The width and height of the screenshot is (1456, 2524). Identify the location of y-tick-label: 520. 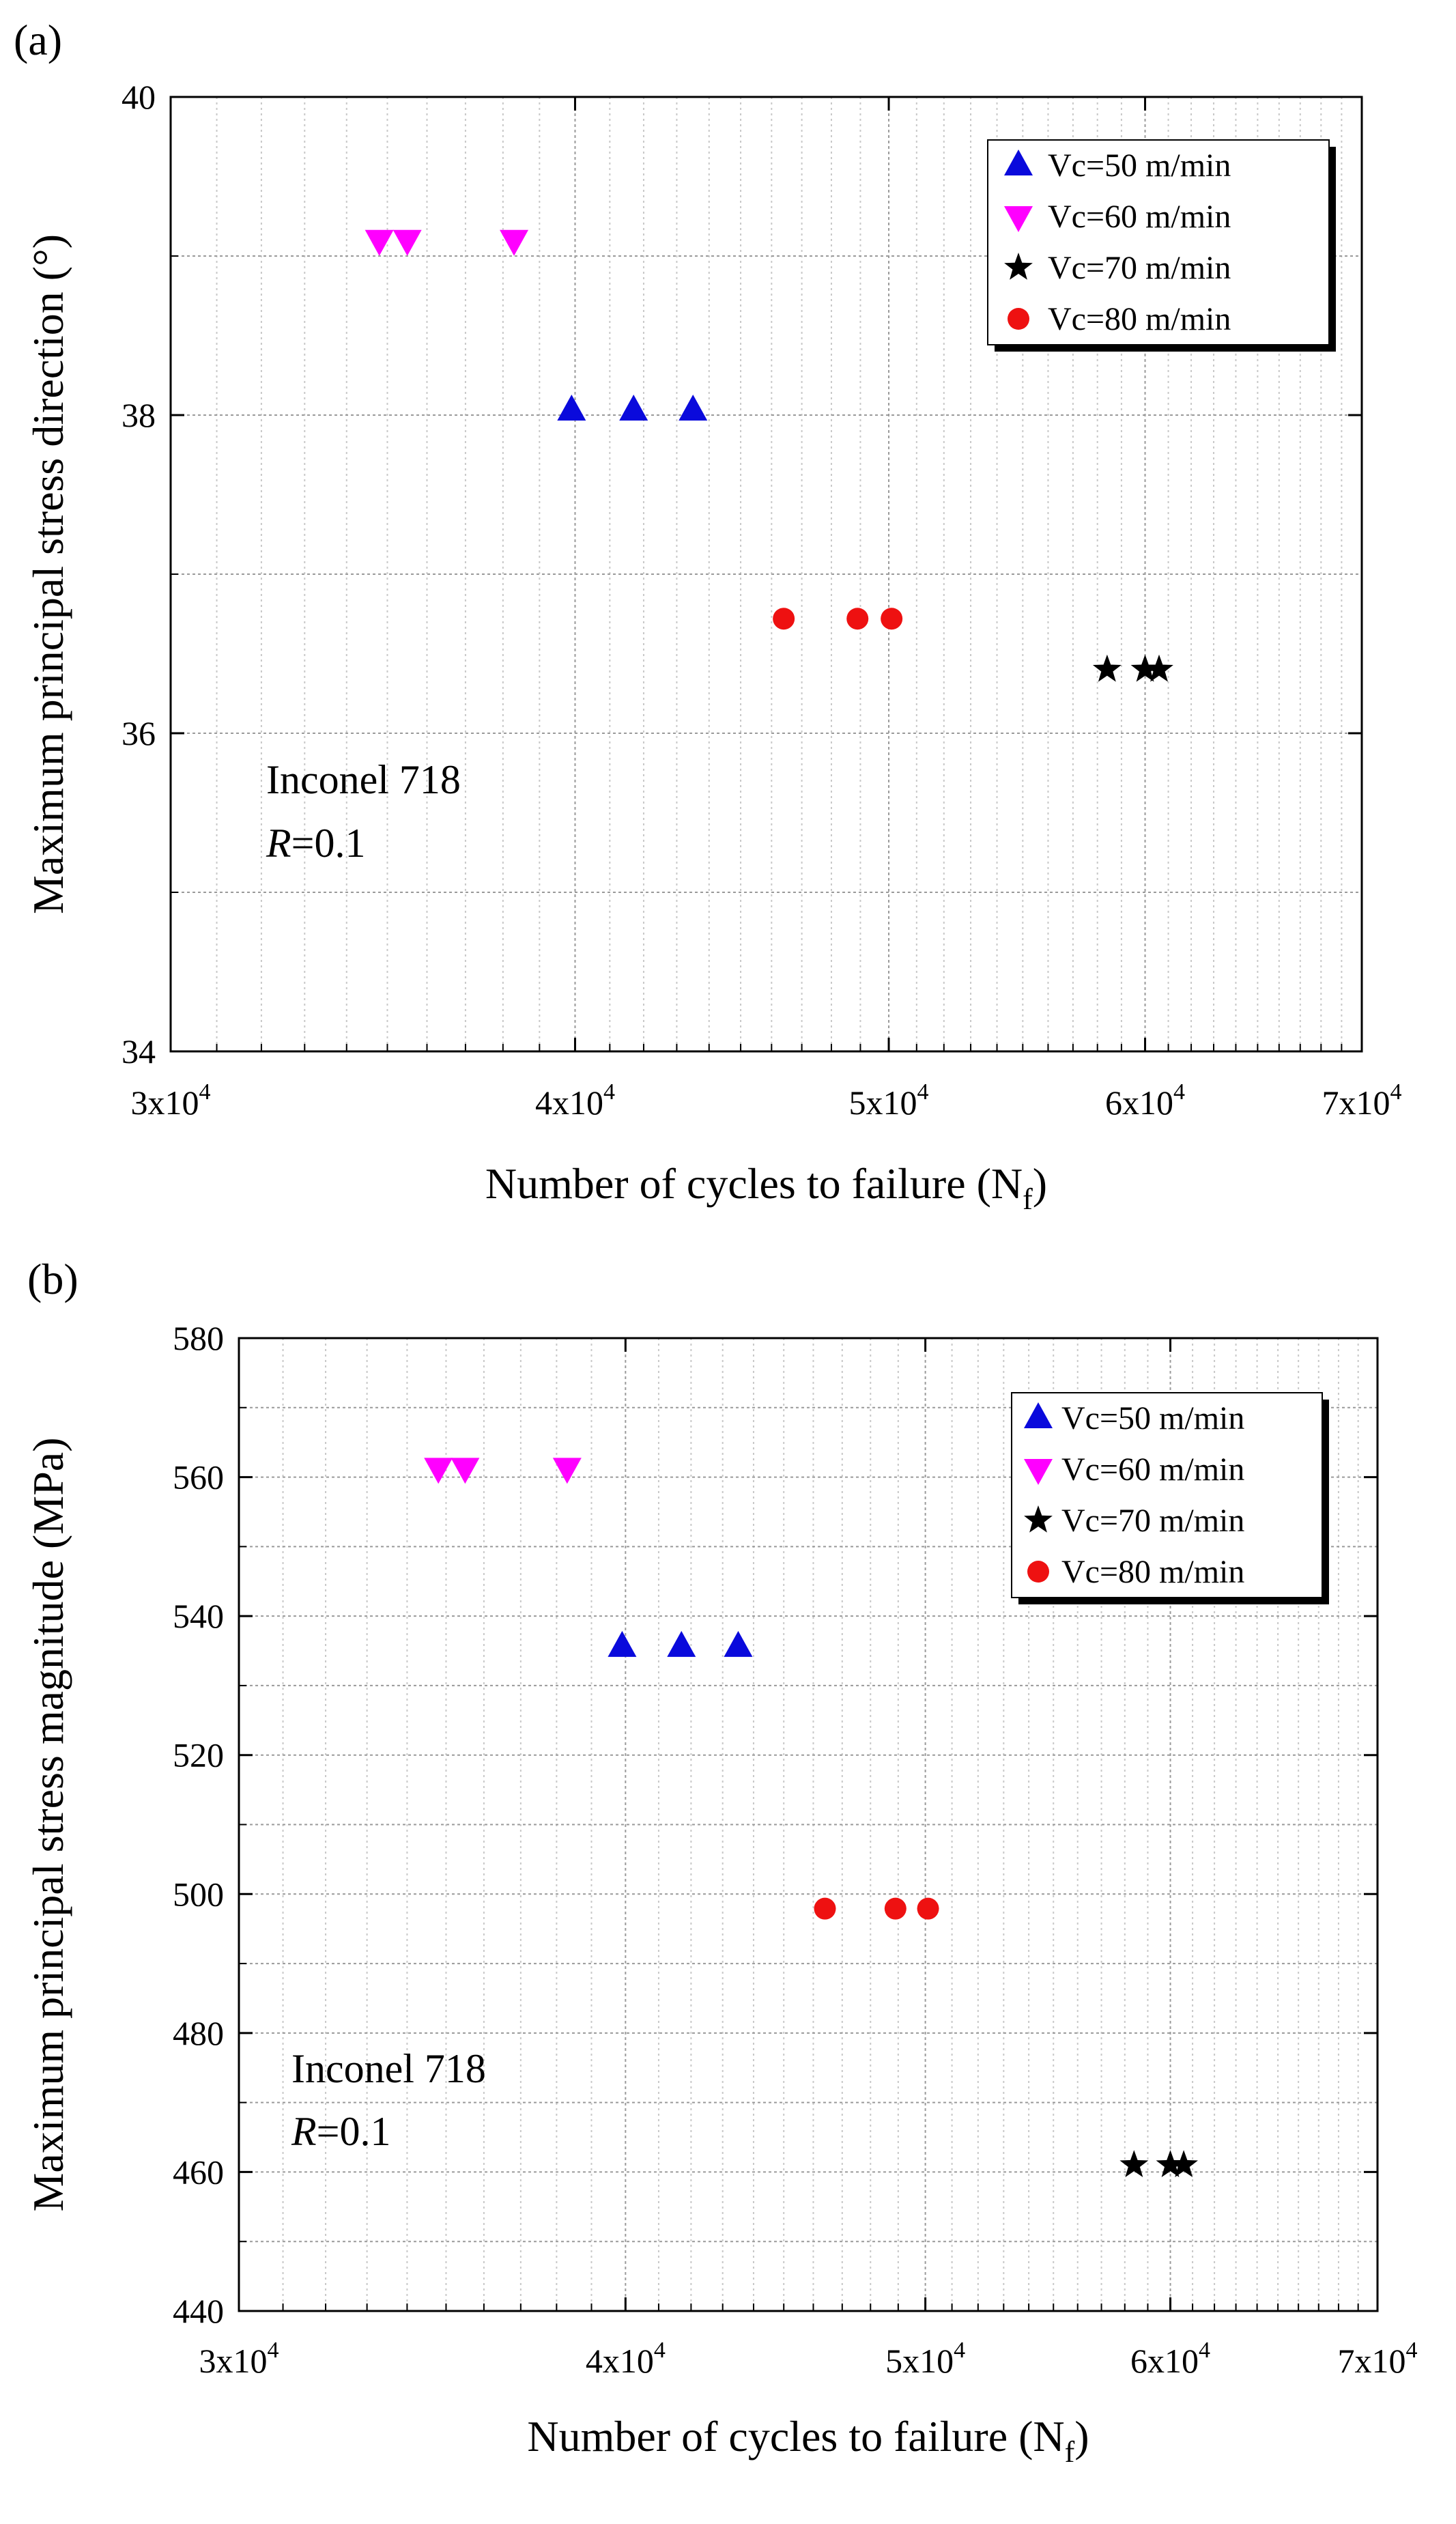
(198, 1755).